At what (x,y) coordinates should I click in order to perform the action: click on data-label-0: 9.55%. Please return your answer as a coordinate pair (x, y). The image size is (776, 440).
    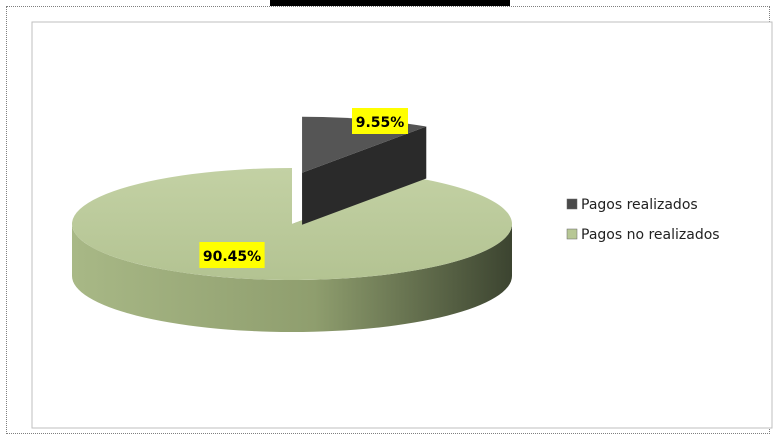
    Looking at the image, I should click on (380, 123).